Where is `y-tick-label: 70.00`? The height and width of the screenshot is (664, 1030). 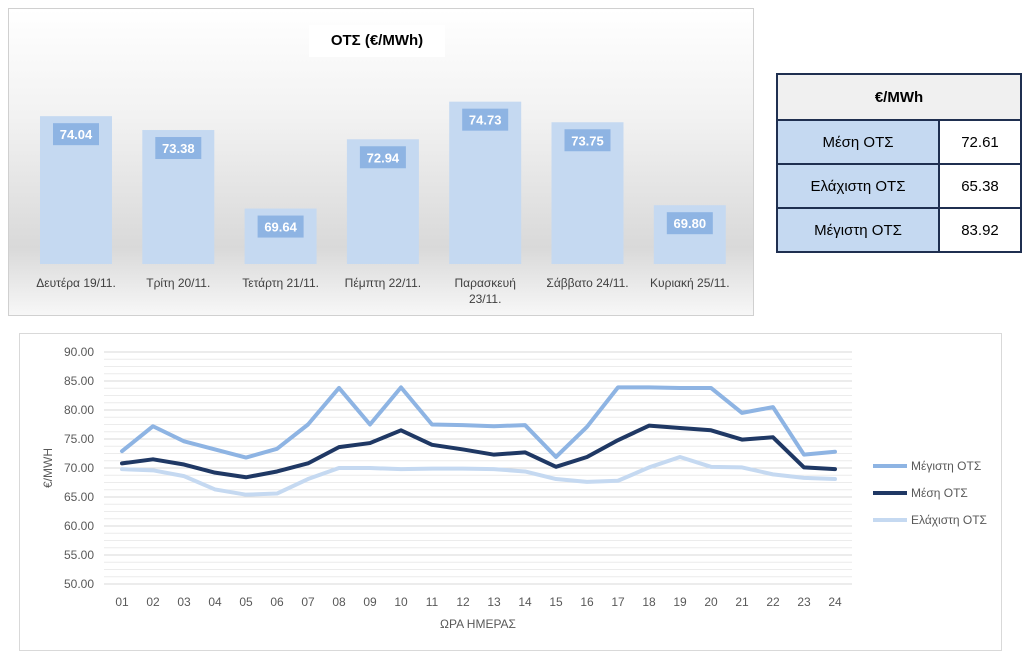
y-tick-label: 70.00 is located at coordinates (79, 468).